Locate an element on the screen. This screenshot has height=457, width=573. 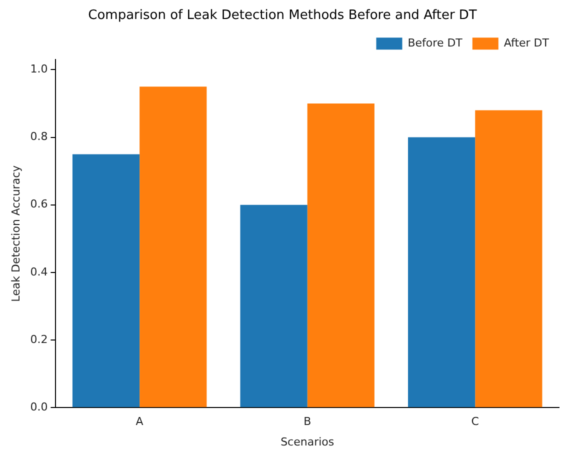
y-tick-label: 0.8 is located at coordinates (39, 137).